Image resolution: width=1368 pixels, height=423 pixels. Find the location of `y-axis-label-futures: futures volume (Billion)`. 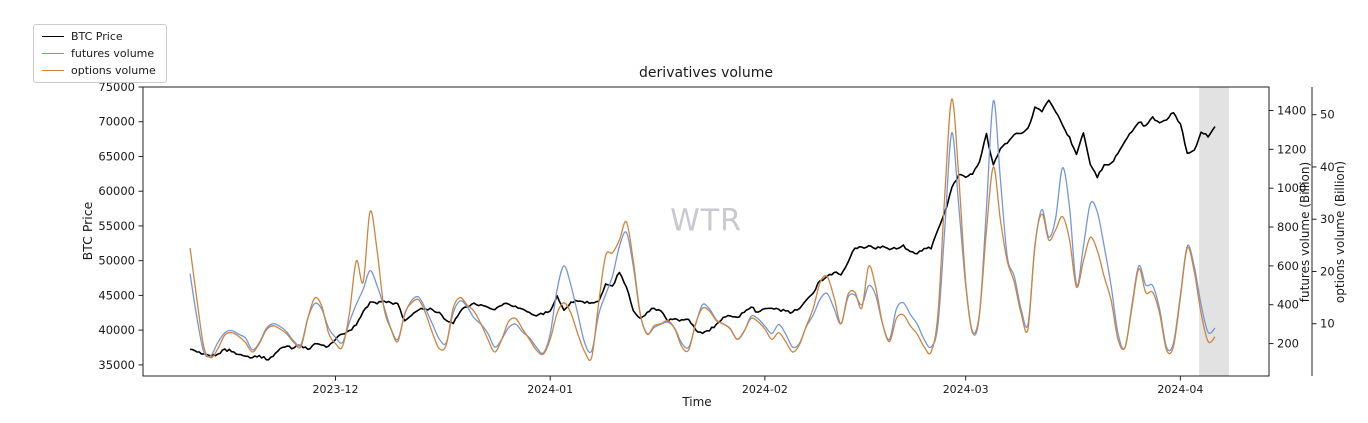

y-axis-label-futures: futures volume (Billion) is located at coordinates (1305, 232).